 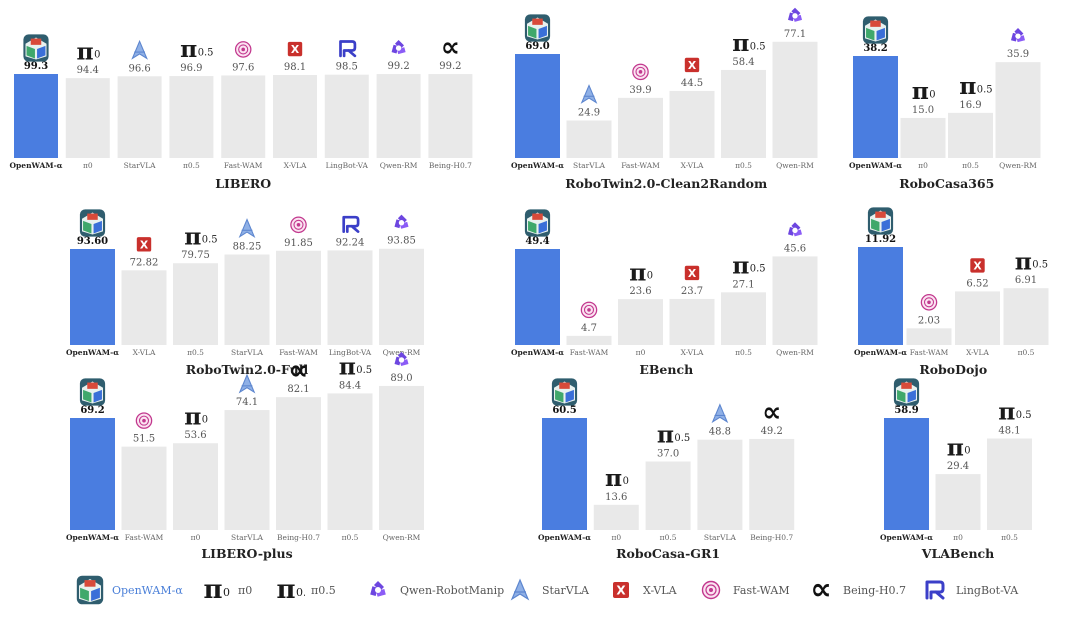 I want to click on tick-label: Qwen-RM, so click(x=1018, y=165).